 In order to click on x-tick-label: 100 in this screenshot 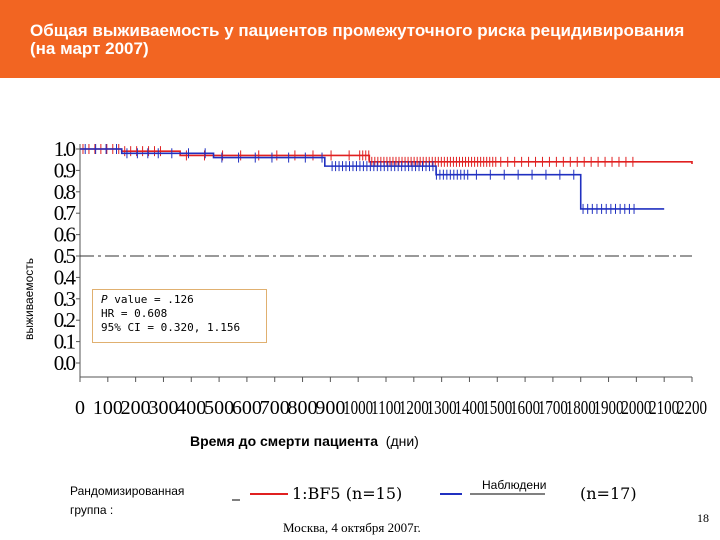, I will do `click(108, 408)`.